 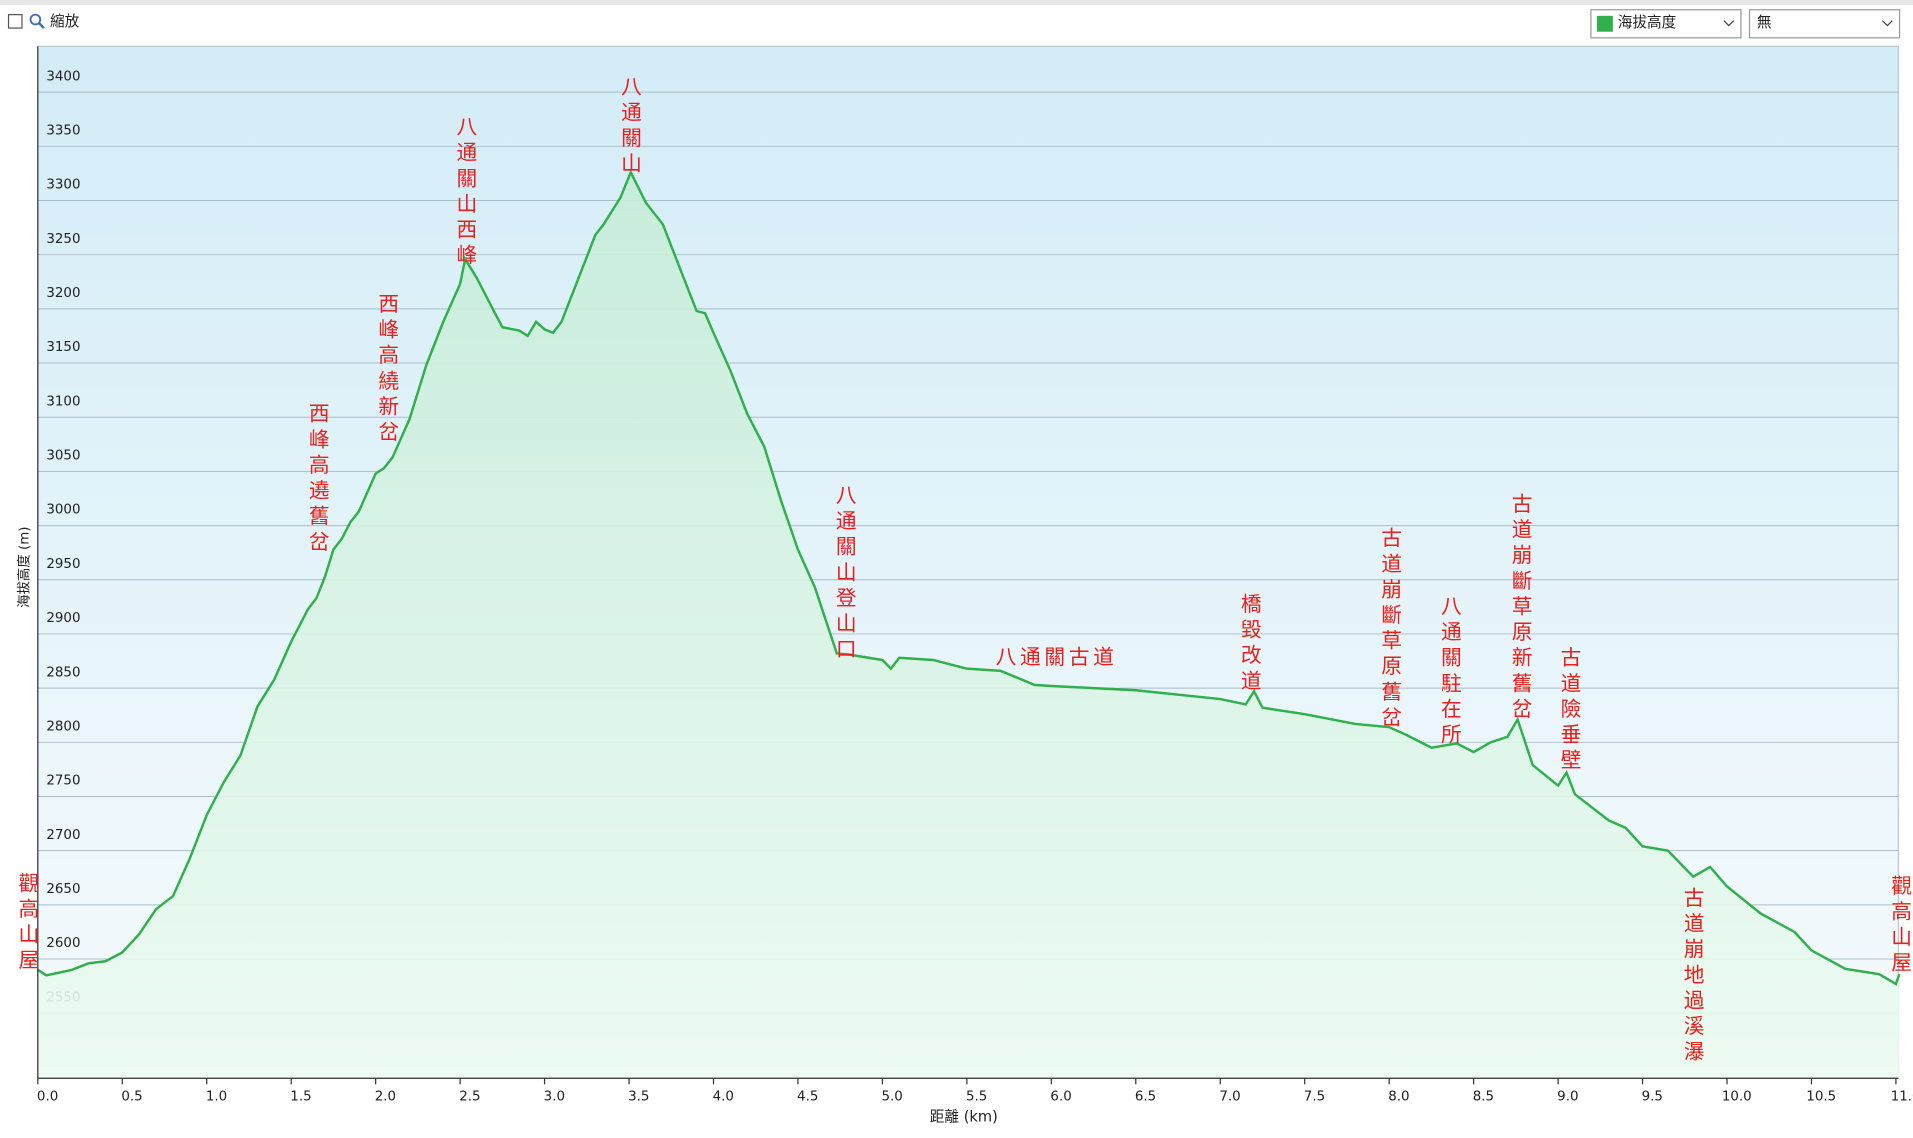 What do you see at coordinates (1390, 629) in the screenshot?
I see `annotation: 古道崩斷草原舊岔` at bounding box center [1390, 629].